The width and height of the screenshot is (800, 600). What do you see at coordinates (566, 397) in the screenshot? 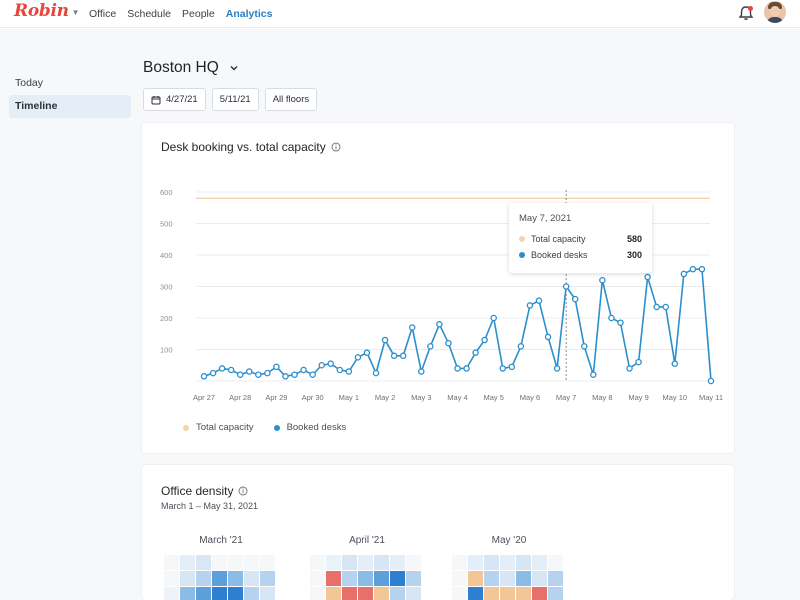
I see `x-tick-label: May 7` at bounding box center [566, 397].